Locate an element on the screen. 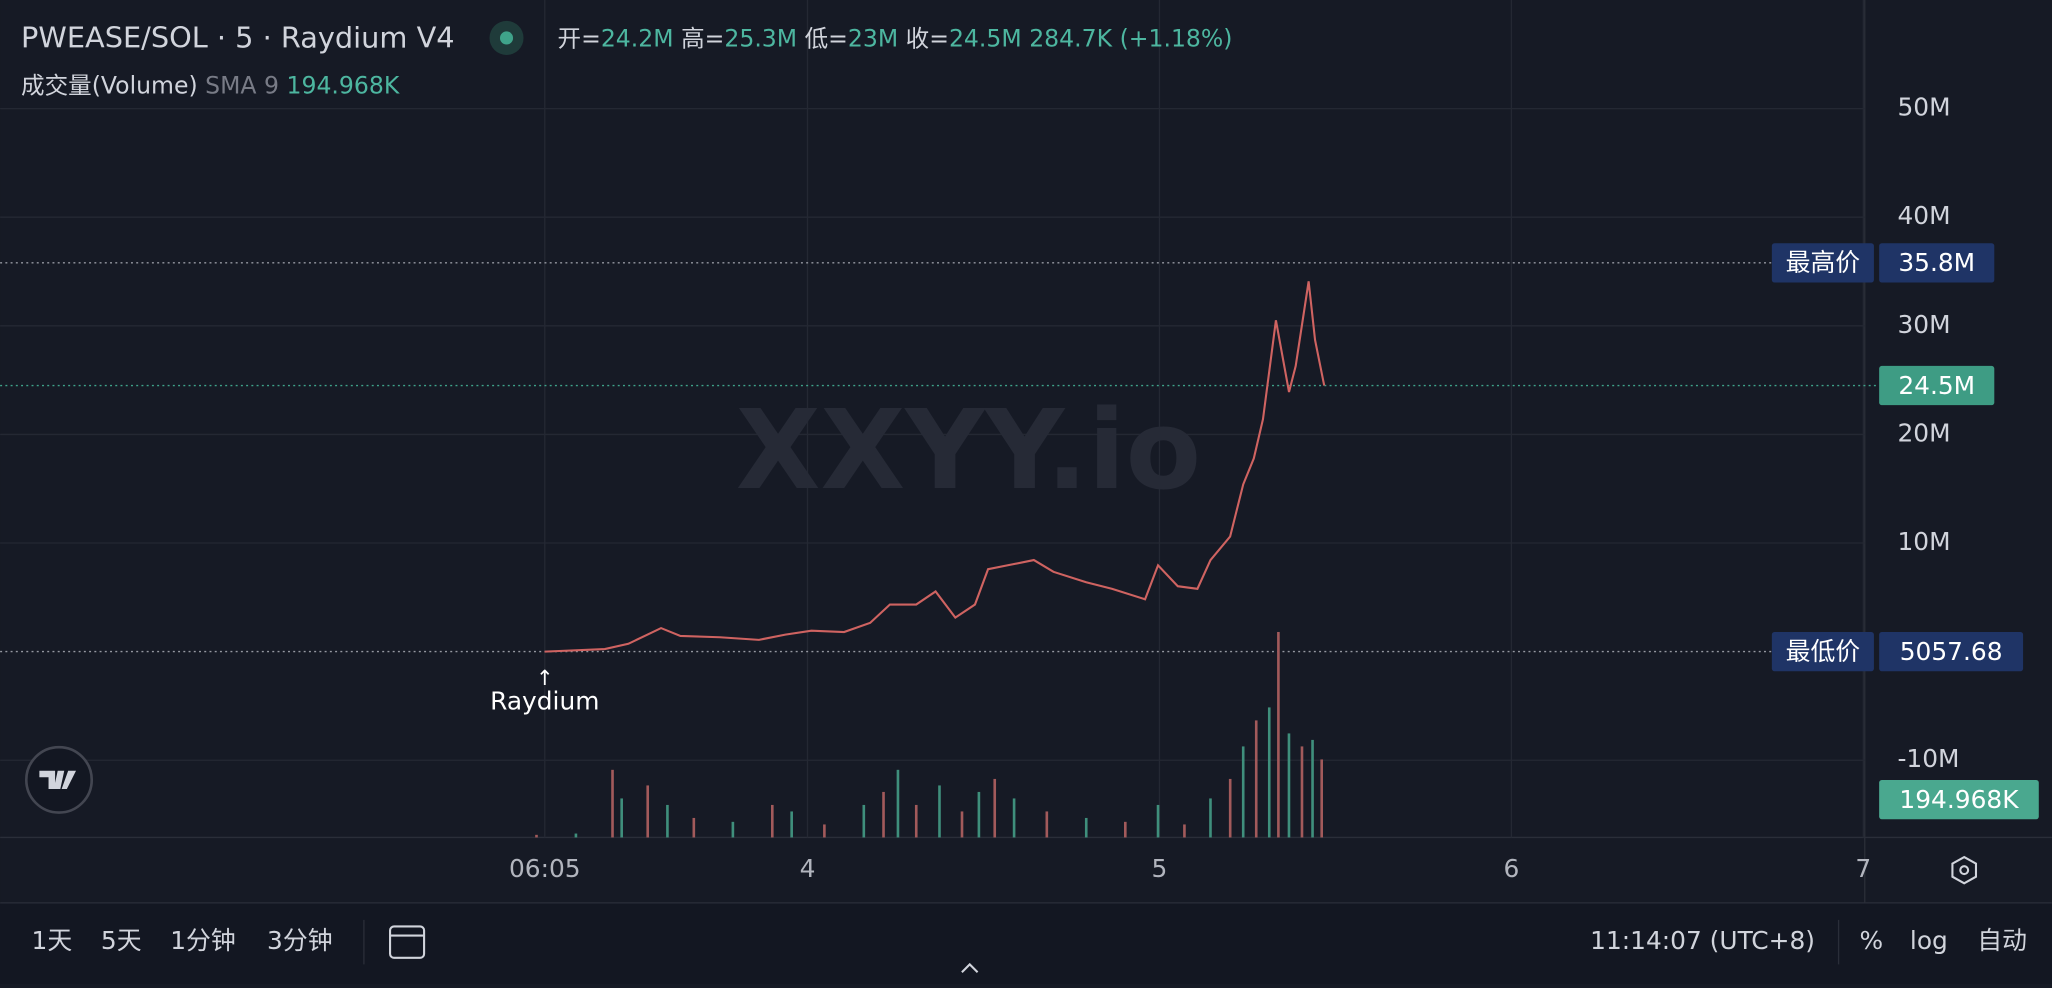 The height and width of the screenshot is (988, 2052). price-line is located at coordinates (935, 467).